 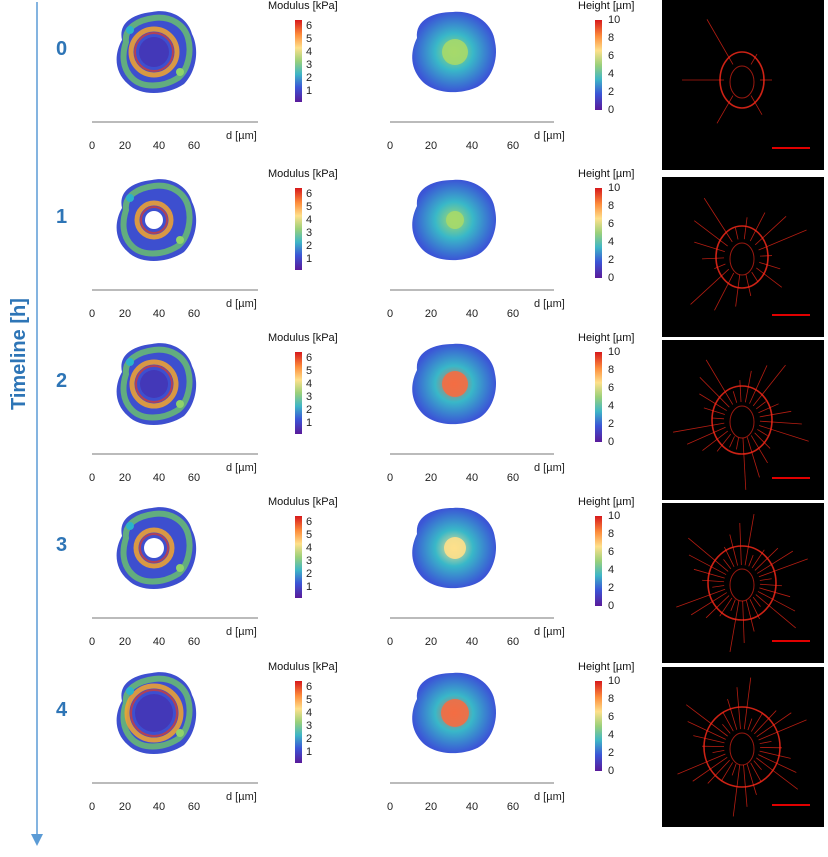 I want to click on time-label: 4, so click(x=61, y=710).